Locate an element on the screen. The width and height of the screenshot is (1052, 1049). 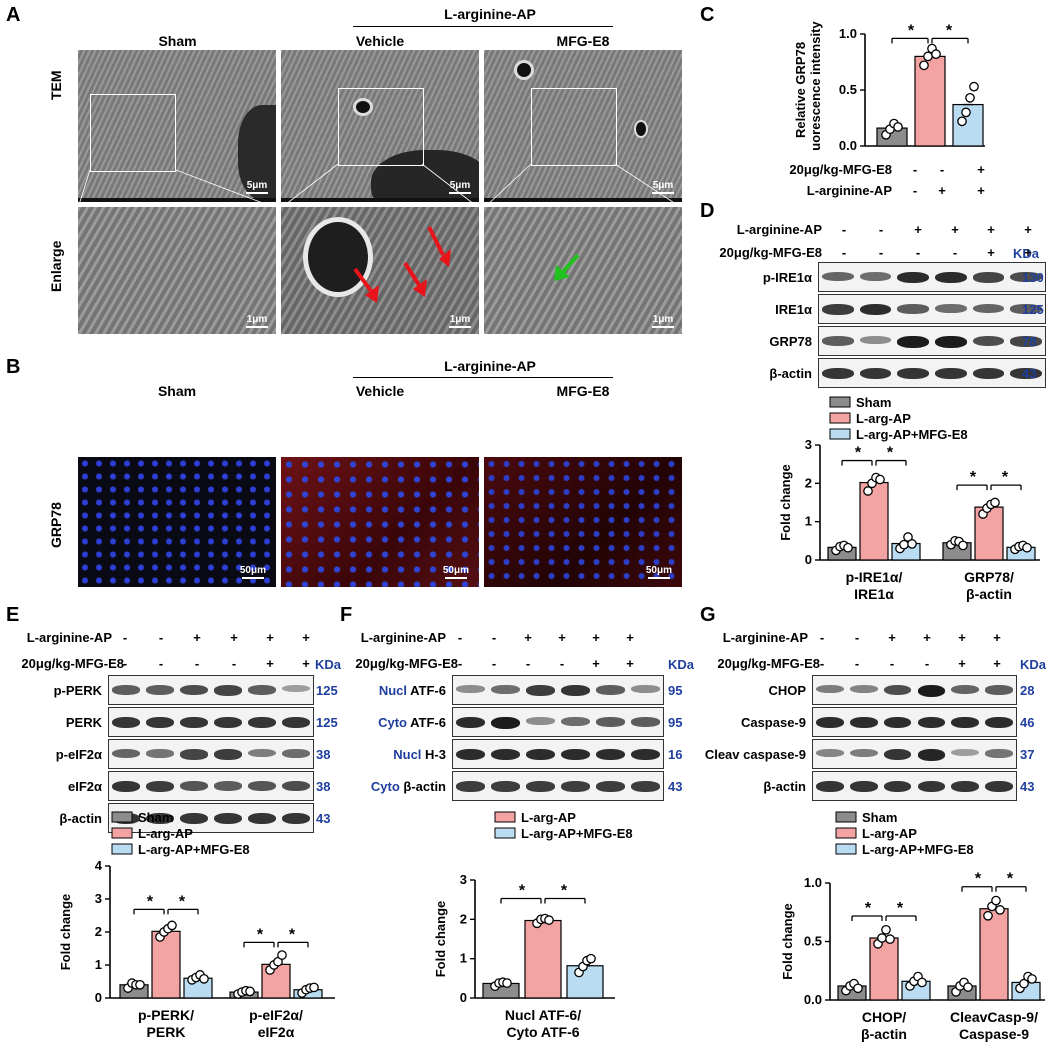
x-category-label: PERK is located at coordinates (166, 1032).